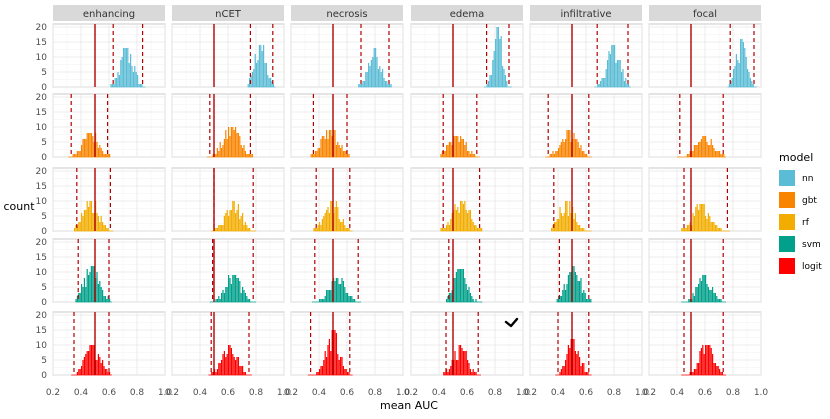 The height and width of the screenshot is (419, 830). Describe the element at coordinates (467, 393) in the screenshot. I see `x-tick-label: 0.6` at that location.